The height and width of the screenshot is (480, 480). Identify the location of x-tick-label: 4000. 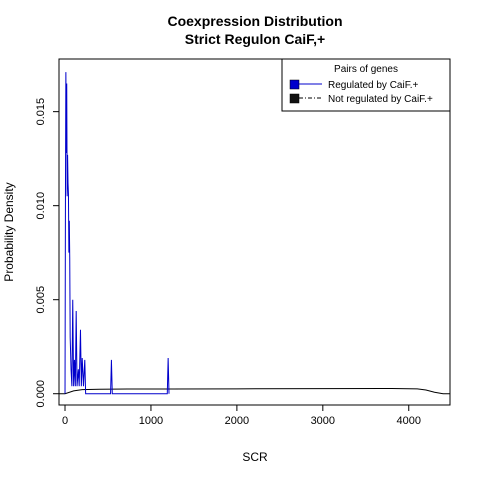
(409, 421).